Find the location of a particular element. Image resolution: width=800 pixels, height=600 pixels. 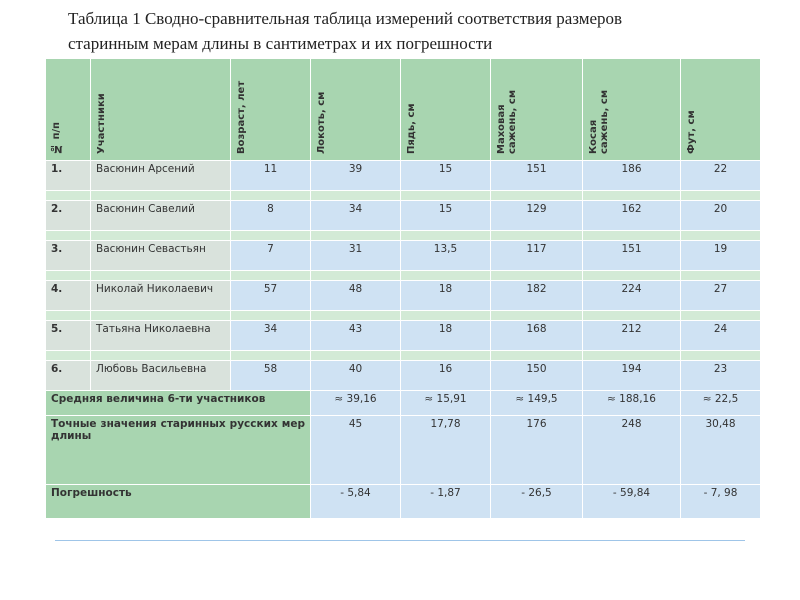

data-row: 6. Любовь Васильевна 58 40 16 150 194 23 is located at coordinates (403, 375).